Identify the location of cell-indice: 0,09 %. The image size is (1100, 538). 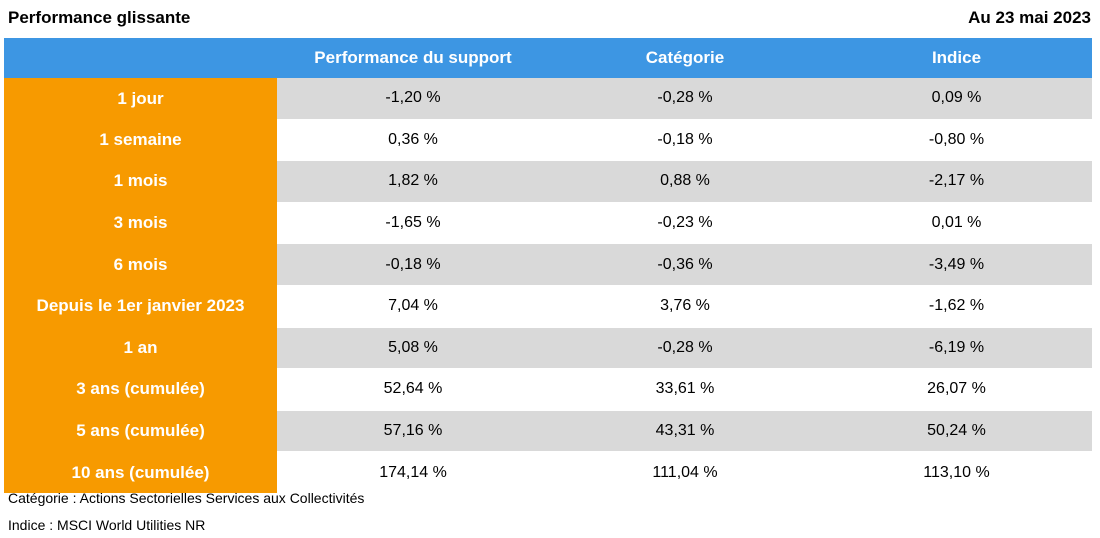
(956, 99).